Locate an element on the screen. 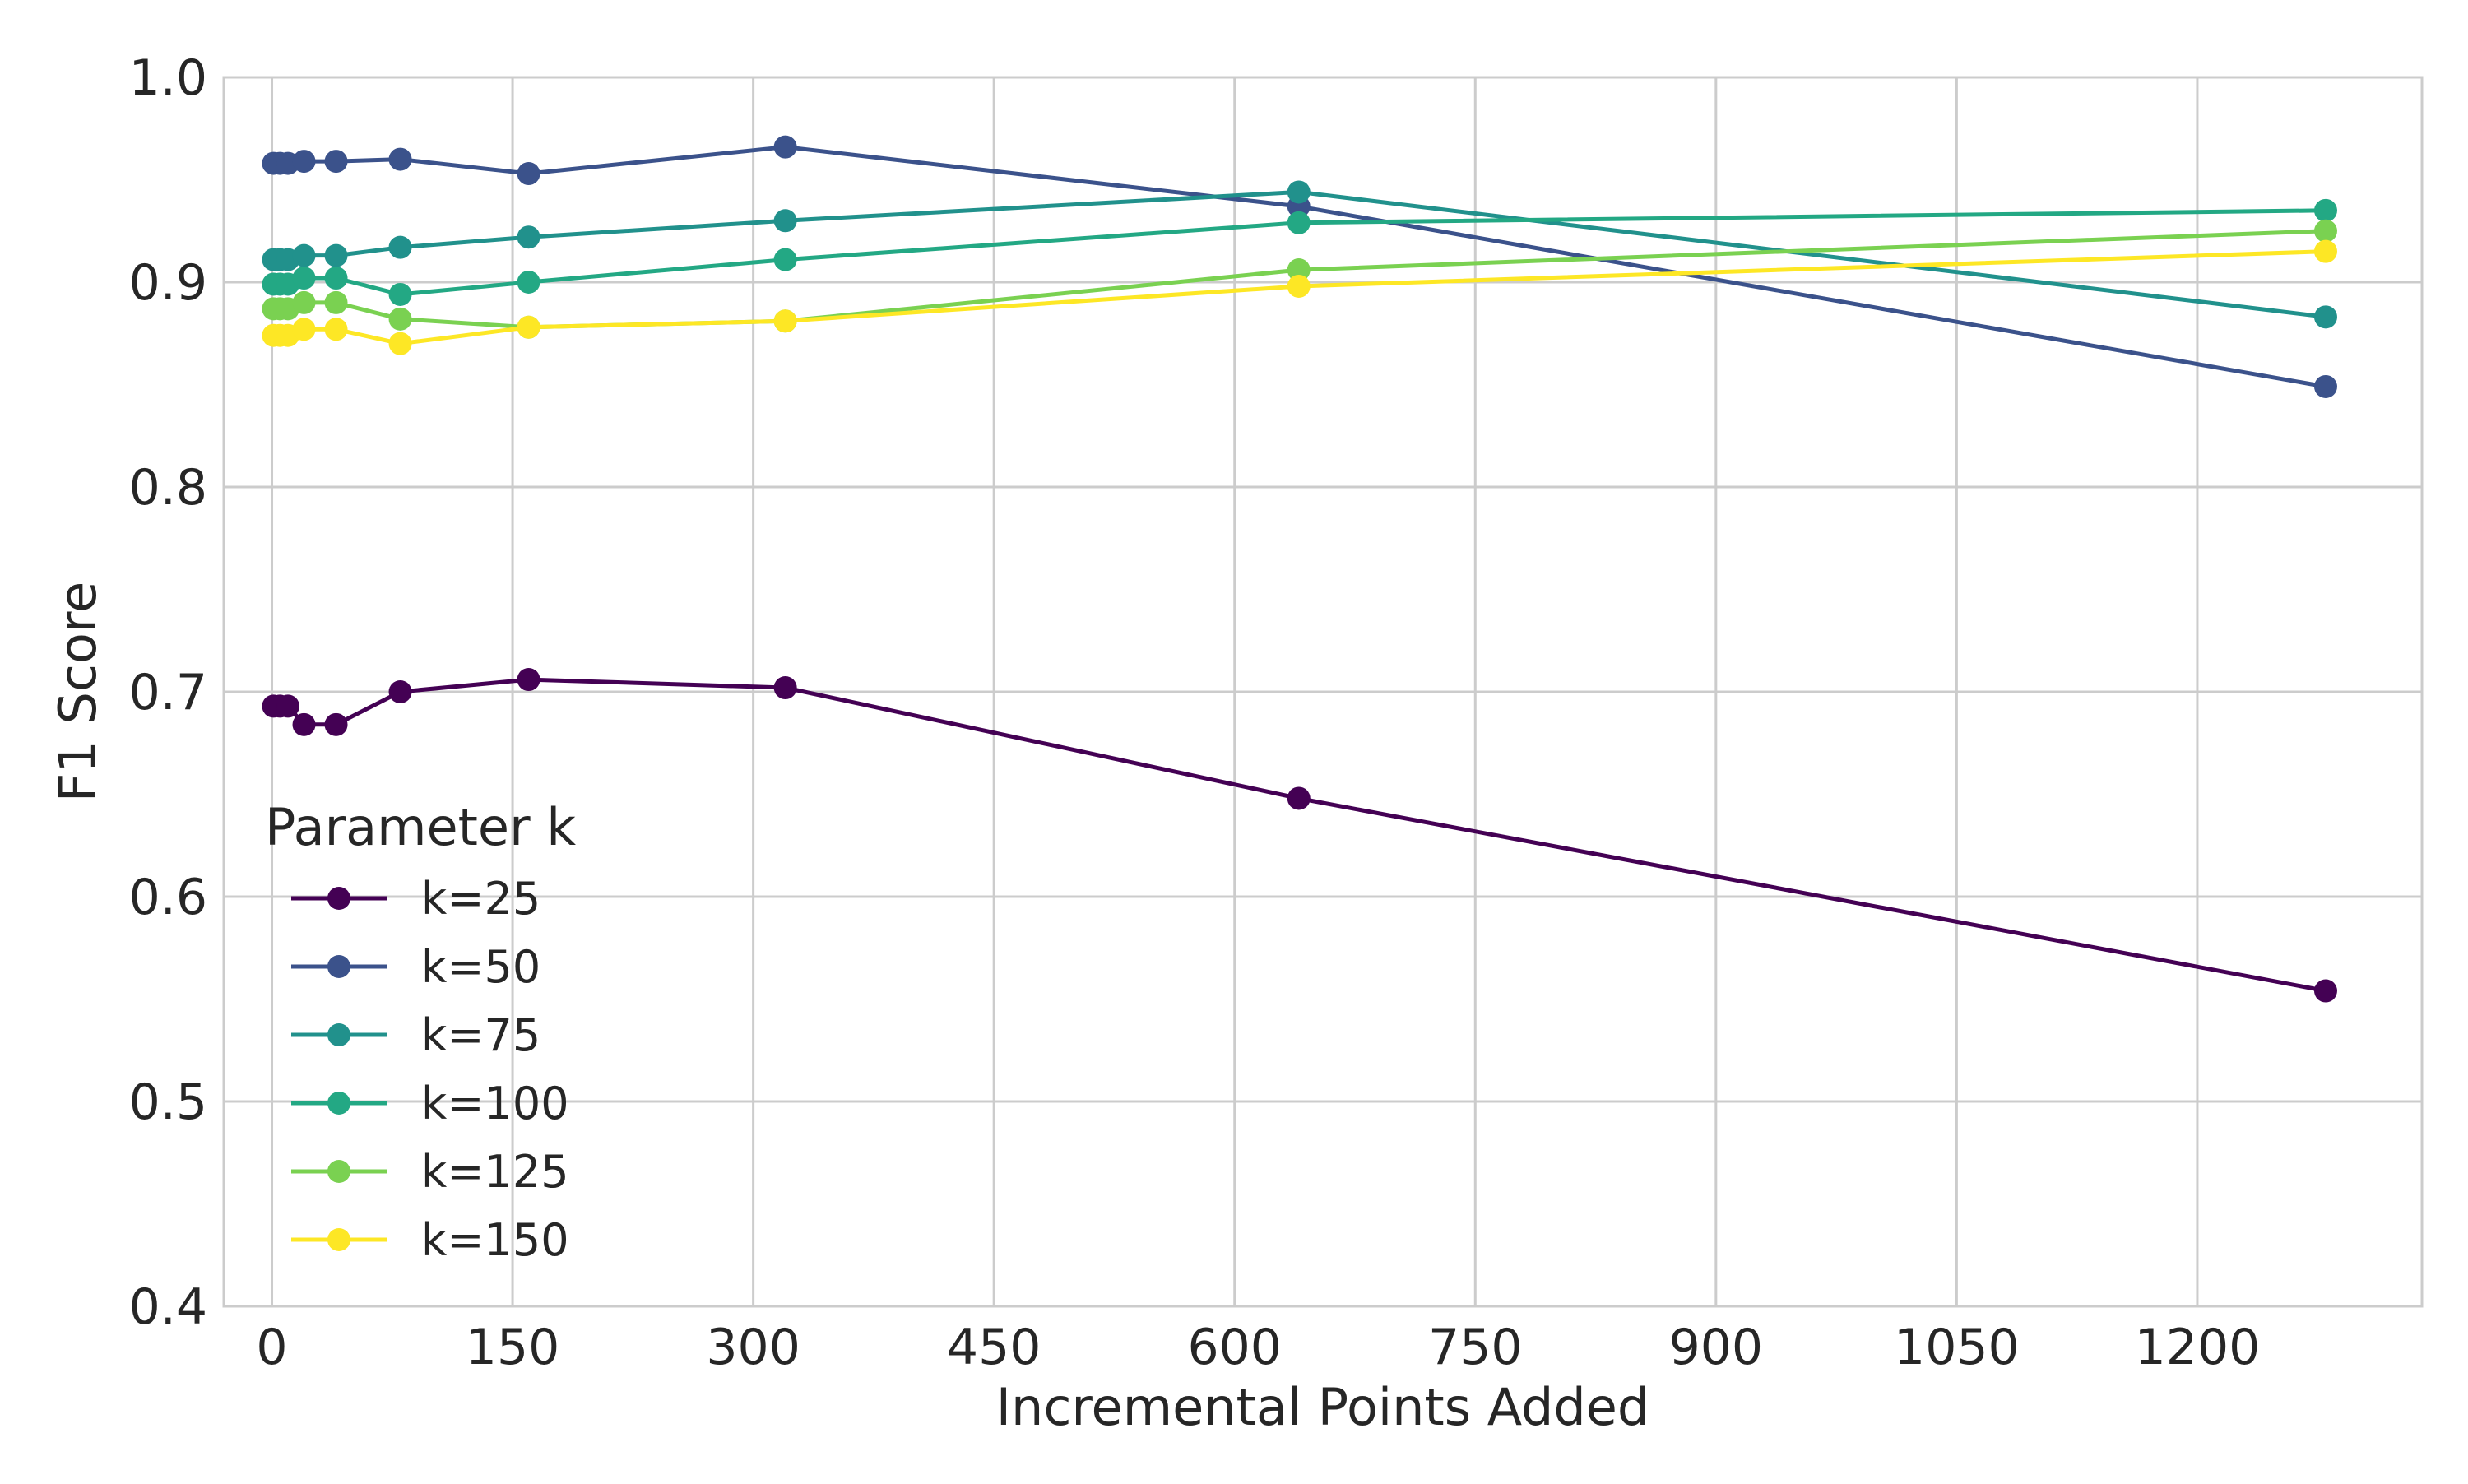 This screenshot has height=1484, width=2468. series-k=150 is located at coordinates (1299, 297).